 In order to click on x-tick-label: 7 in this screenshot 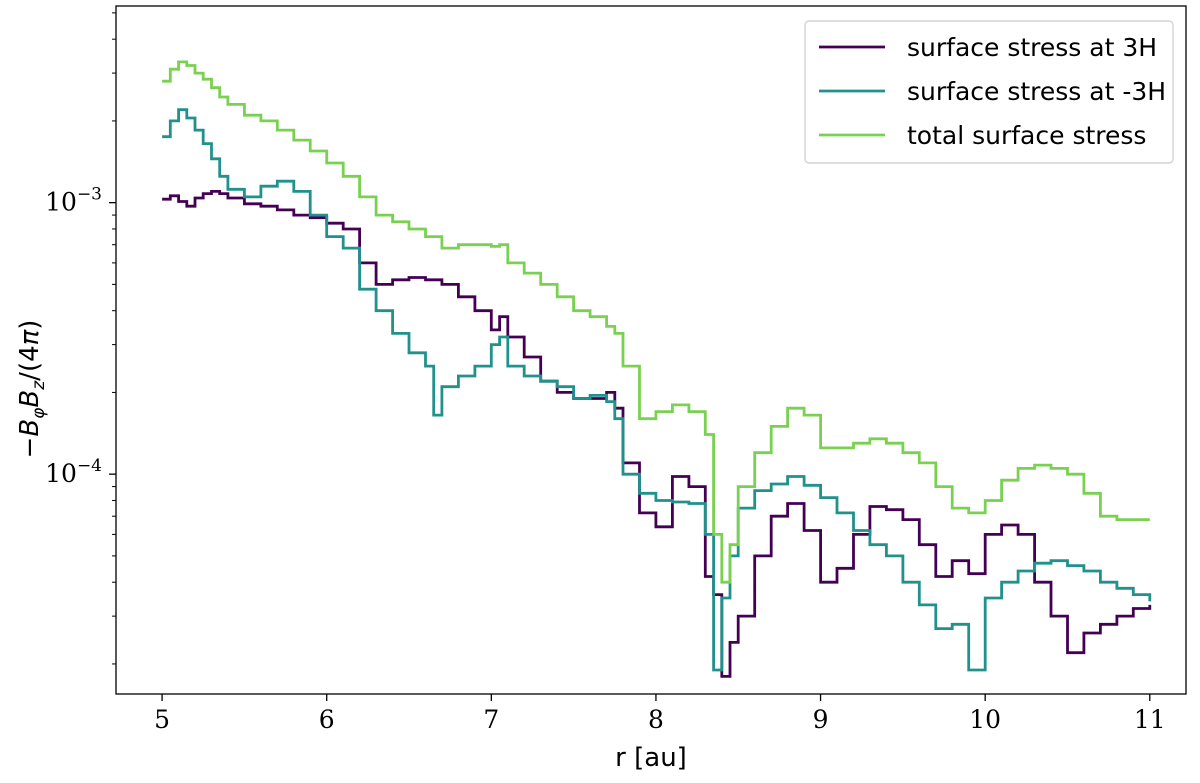, I will do `click(491, 719)`.